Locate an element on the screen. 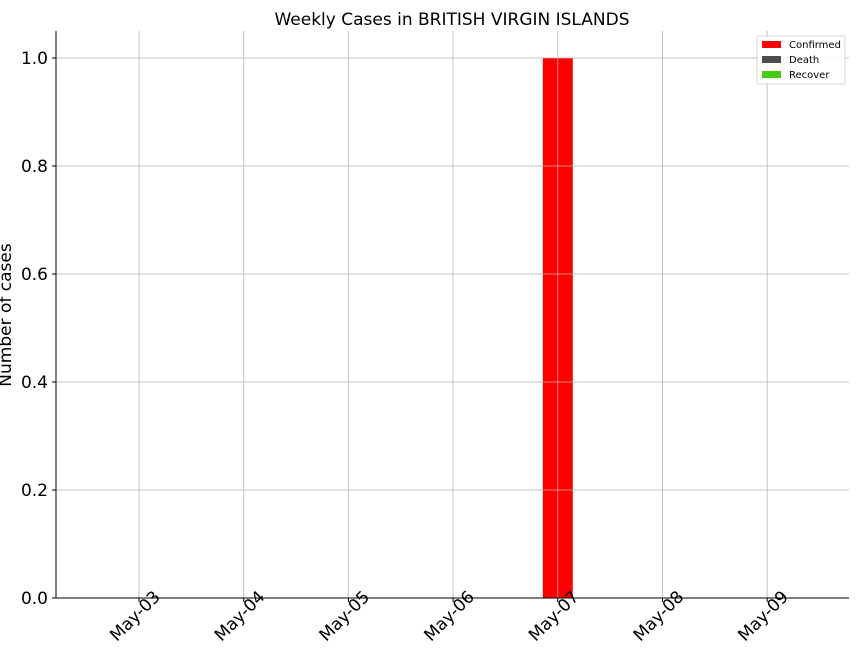 The height and width of the screenshot is (648, 864). y-tick-label: 0.6 is located at coordinates (34, 275).